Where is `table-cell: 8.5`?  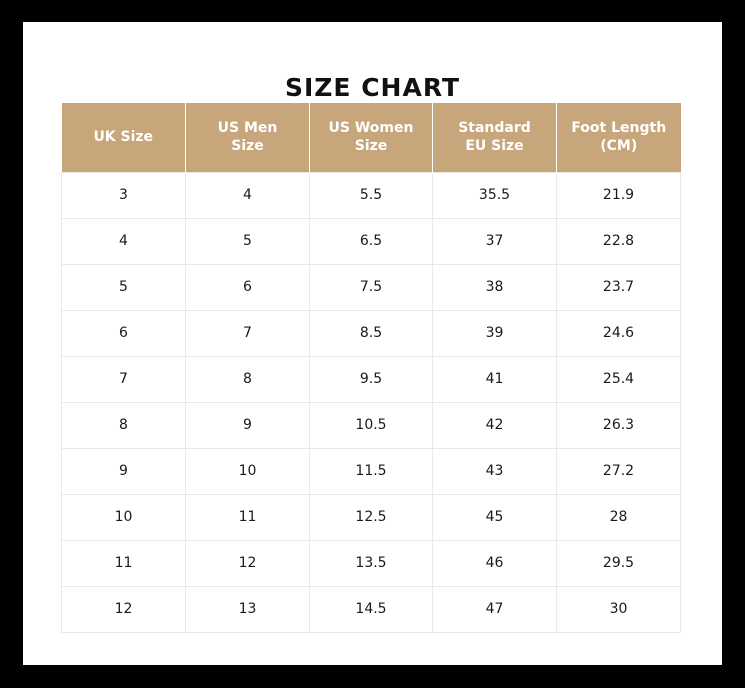 table-cell: 8.5 is located at coordinates (371, 333).